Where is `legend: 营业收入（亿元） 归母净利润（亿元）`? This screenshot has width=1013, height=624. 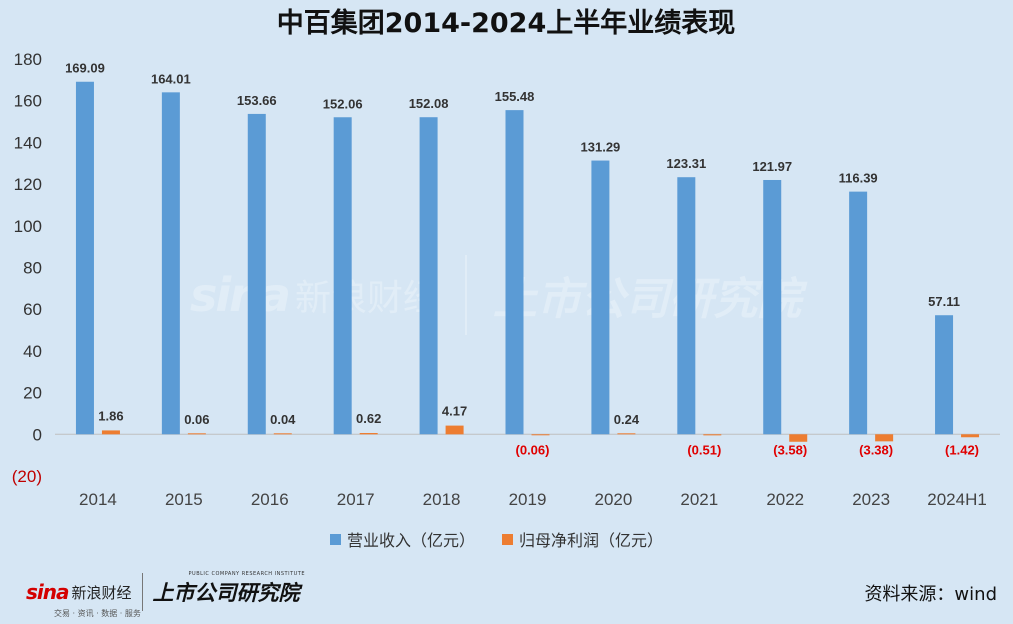 legend: 营业收入（亿元） 归母净利润（亿元） is located at coordinates (496, 540).